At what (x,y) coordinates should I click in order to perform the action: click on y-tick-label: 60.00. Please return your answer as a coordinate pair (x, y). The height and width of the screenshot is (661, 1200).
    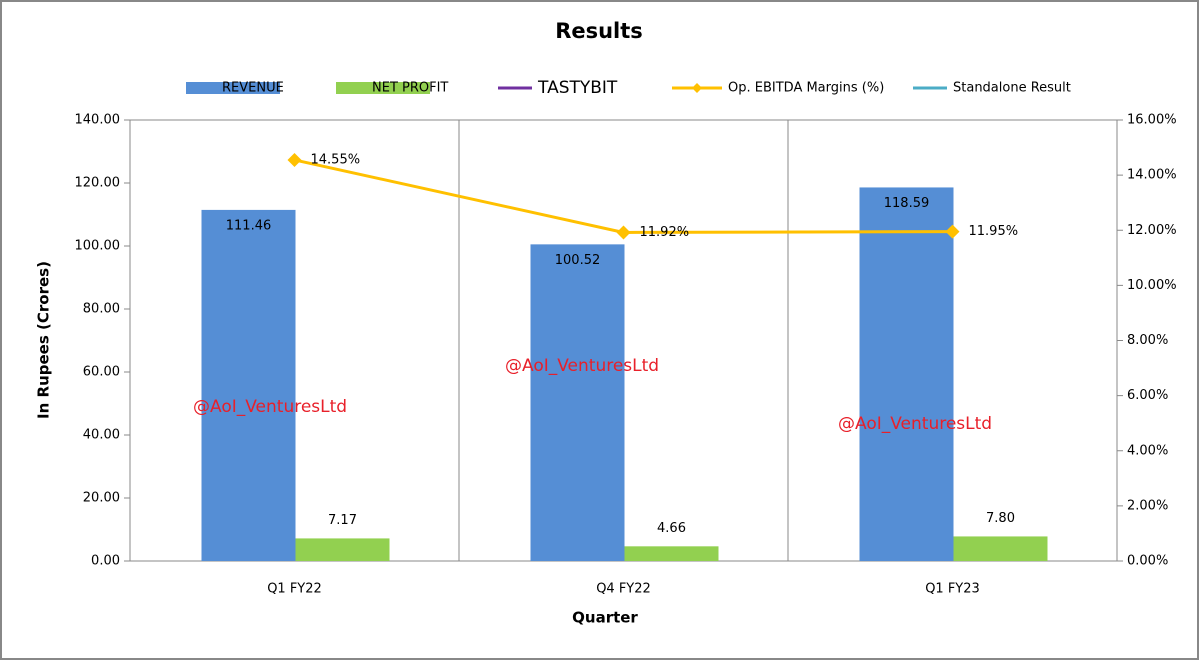
    Looking at the image, I should click on (101, 372).